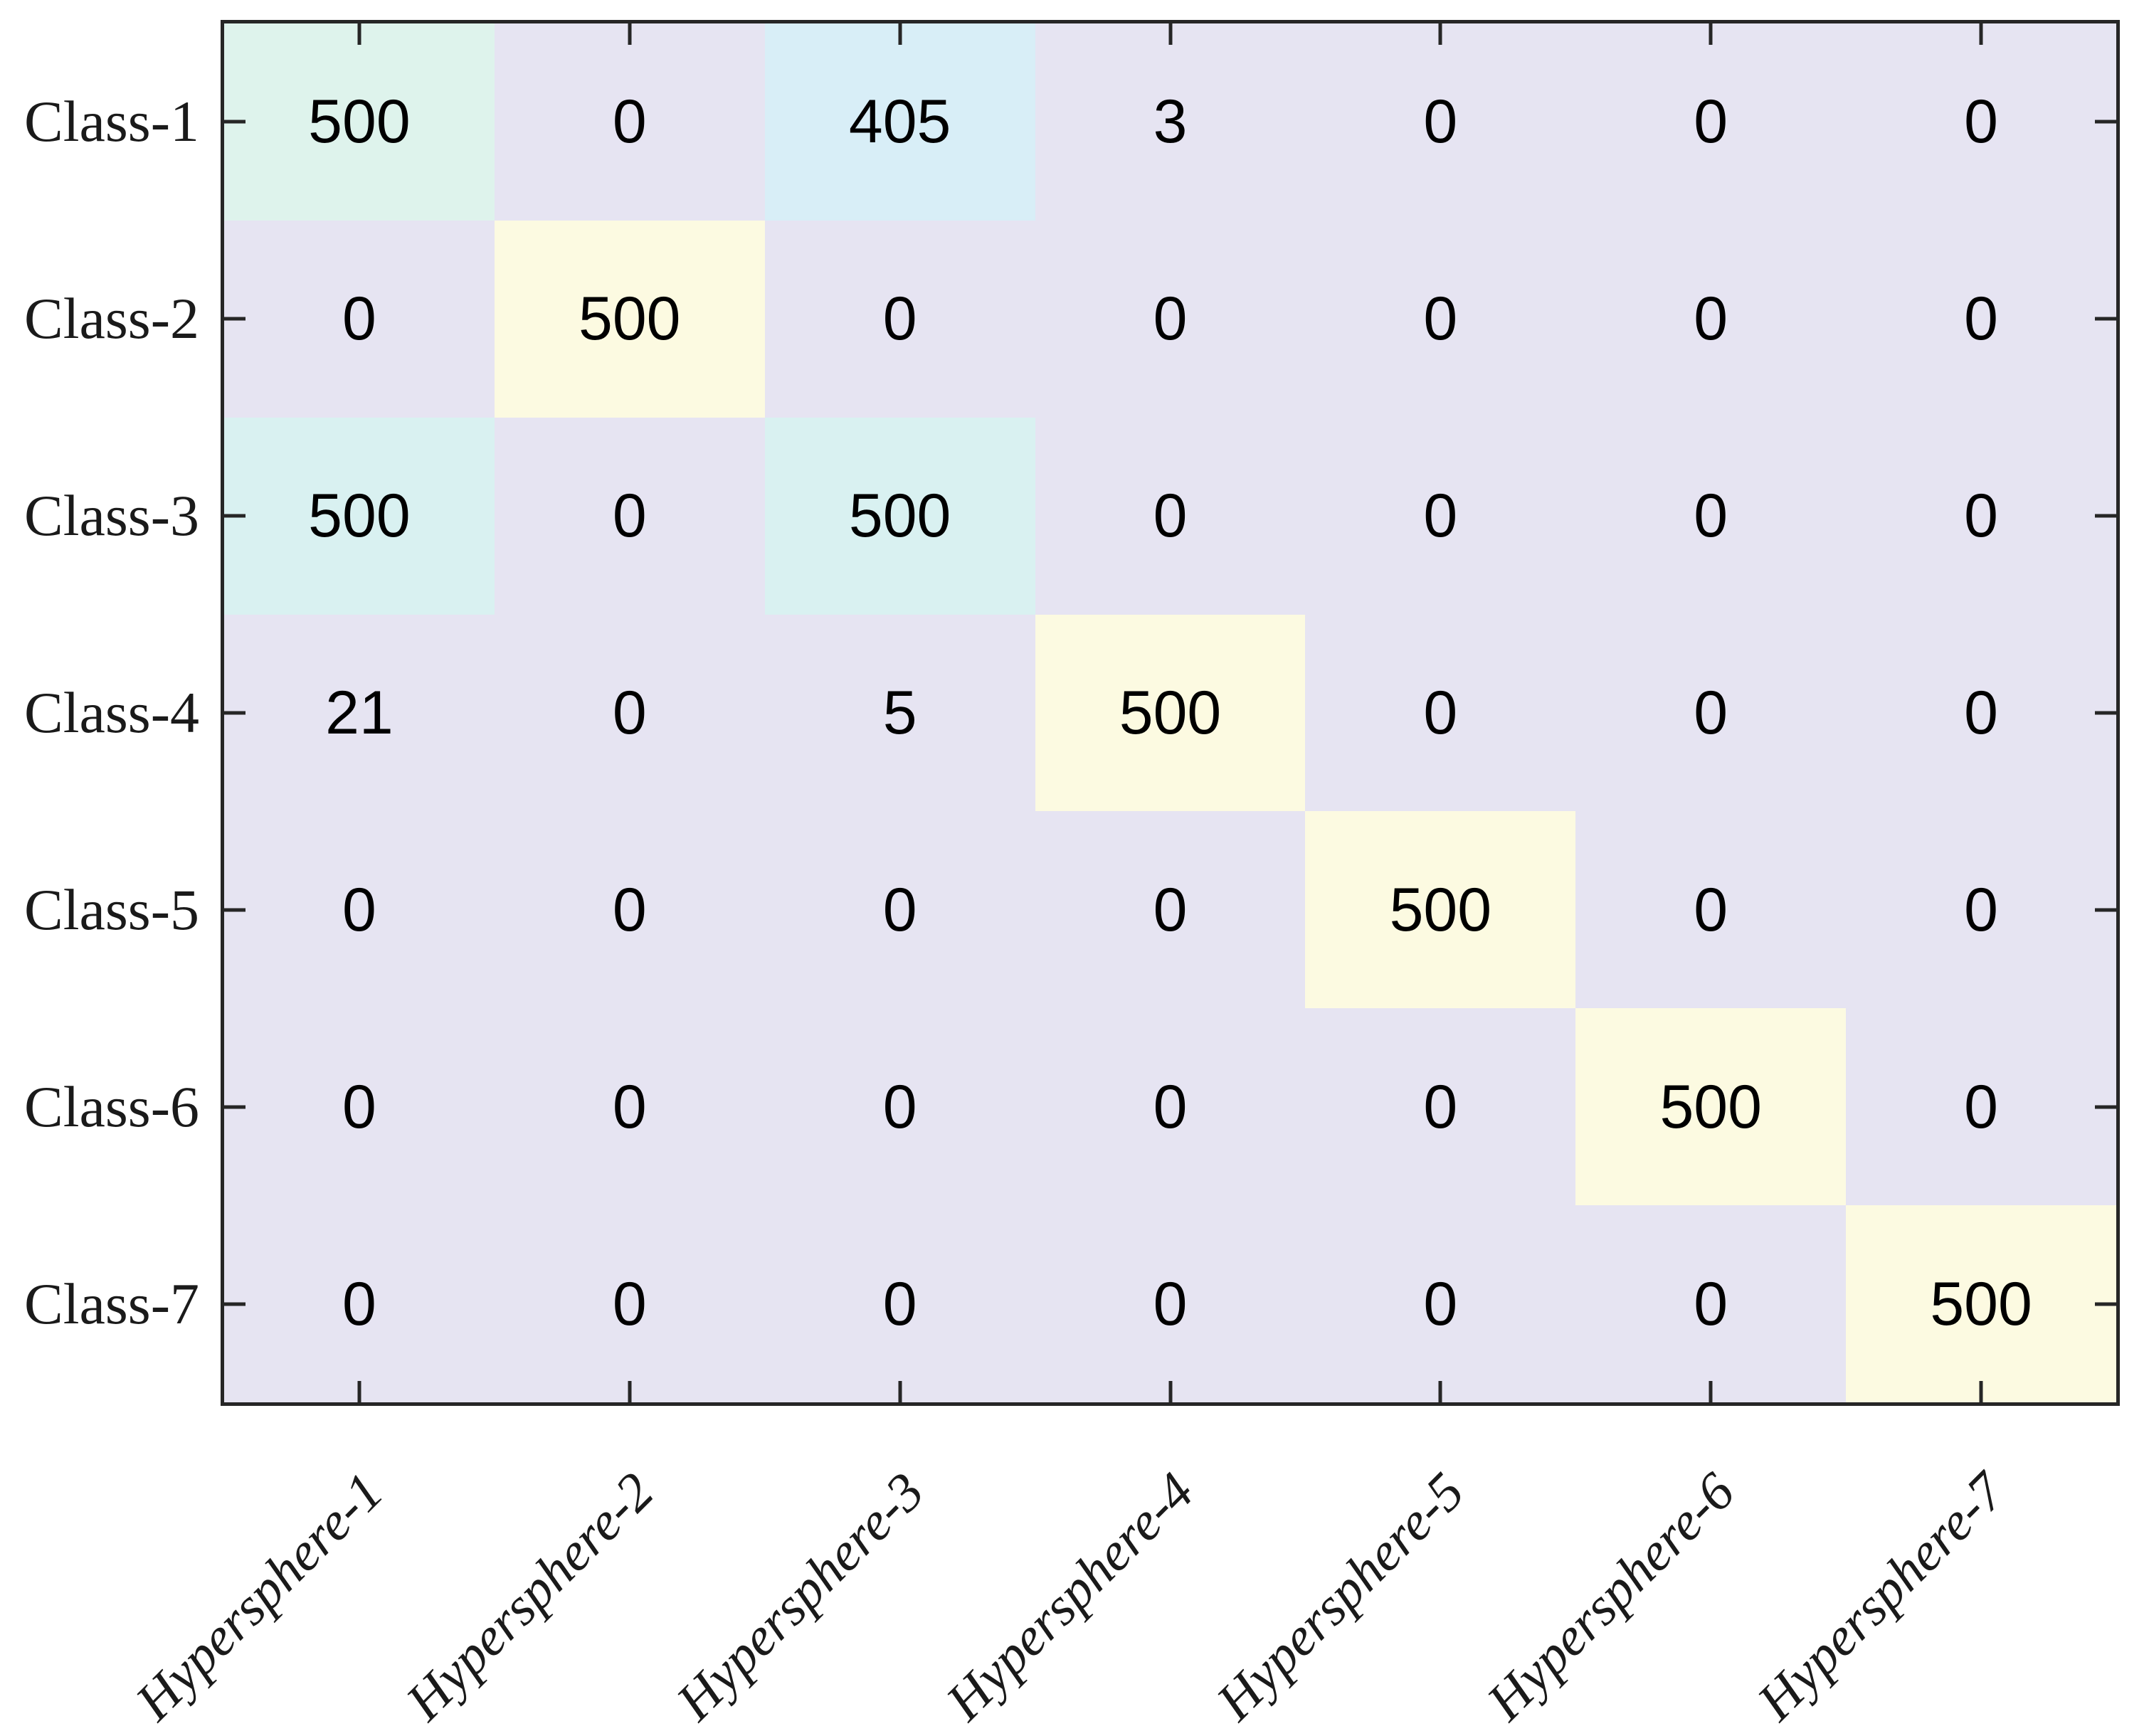 Image resolution: width=2144 pixels, height=1736 pixels. Describe the element at coordinates (111, 910) in the screenshot. I see `row-label: Class-5` at that location.